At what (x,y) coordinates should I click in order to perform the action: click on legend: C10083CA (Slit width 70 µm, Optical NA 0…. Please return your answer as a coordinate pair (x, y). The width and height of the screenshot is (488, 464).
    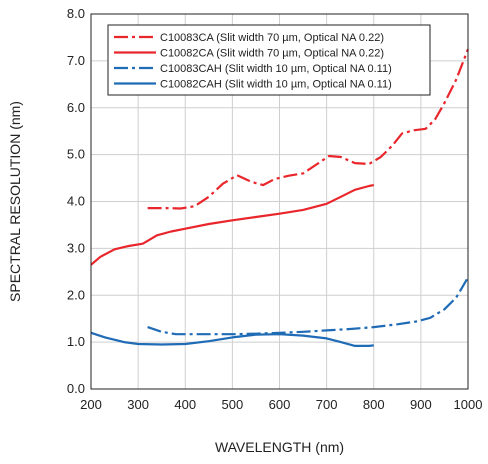
    Looking at the image, I should click on (269, 60).